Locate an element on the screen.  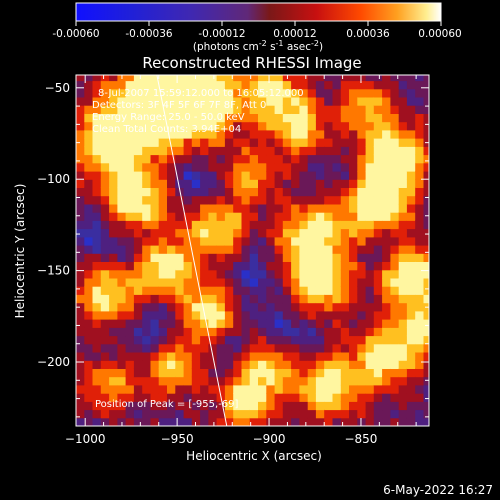
x-tick-label: −900 is located at coordinates (269, 439).